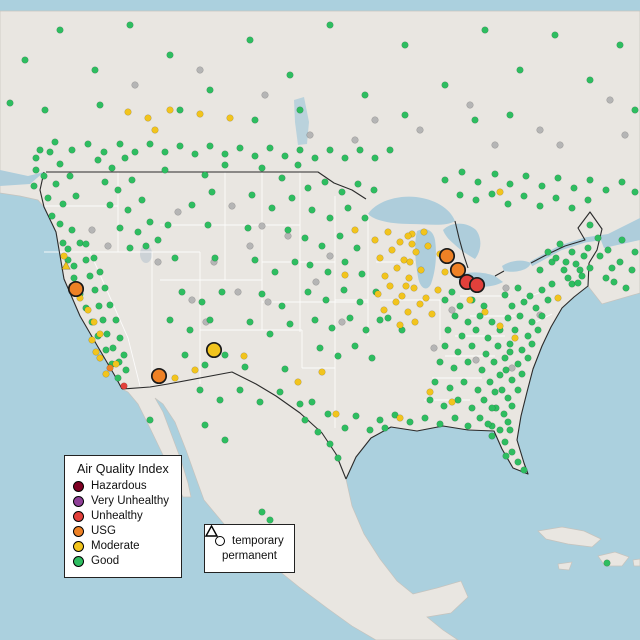 The height and width of the screenshot is (640, 640). Describe the element at coordinates (121, 546) in the screenshot. I see `legend-item-moderate: Moderate` at that location.